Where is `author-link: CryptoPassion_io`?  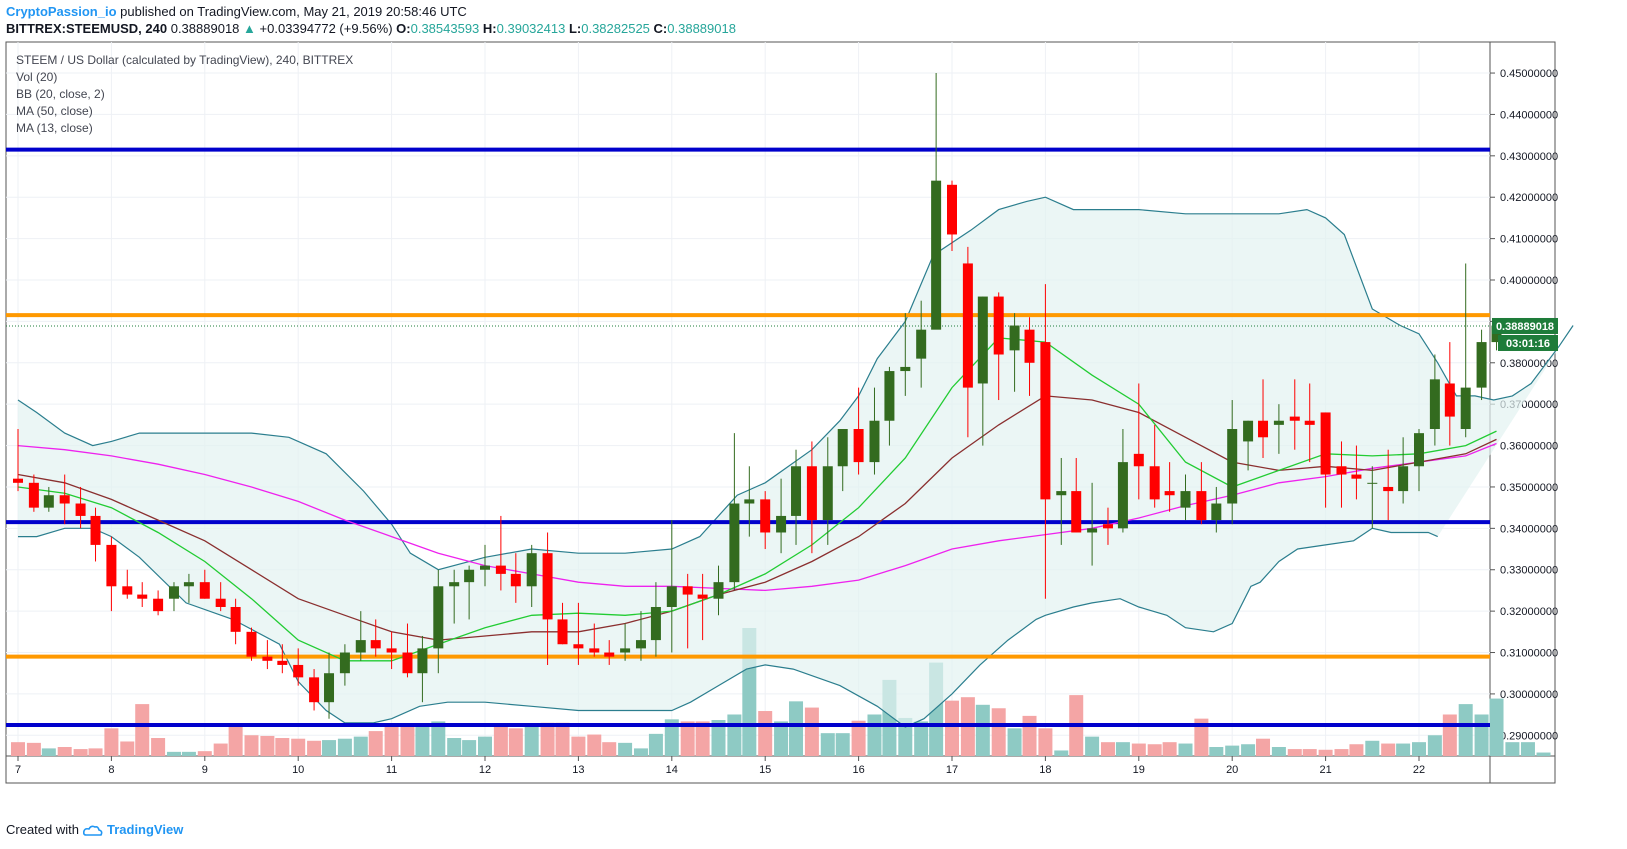
author-link: CryptoPassion_io is located at coordinates (61, 11).